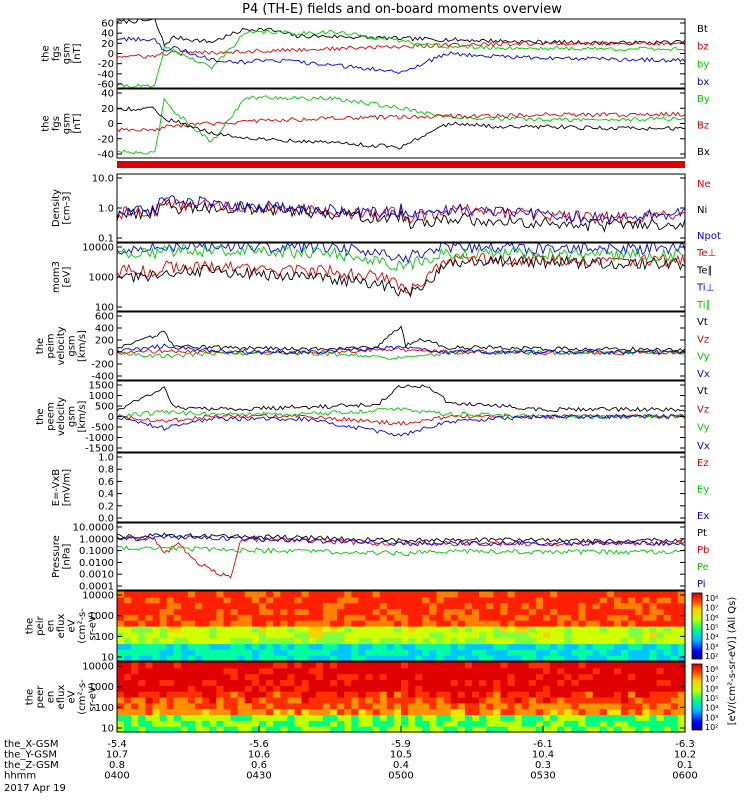  I want to click on colorbar-tick-label: 10⁵, so click(711, 698).